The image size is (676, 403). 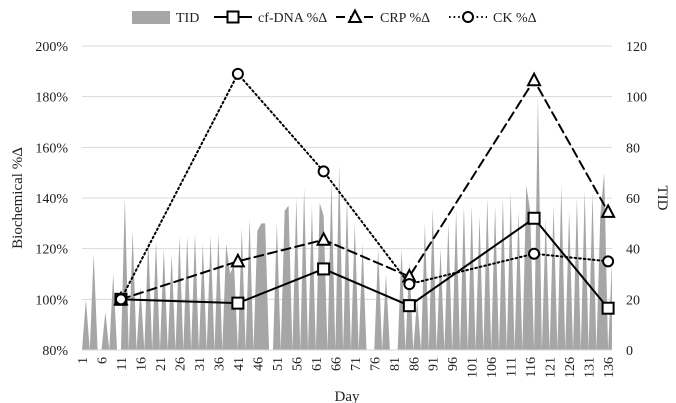 I want to click on x-tick-label: 111, so click(x=512, y=367).